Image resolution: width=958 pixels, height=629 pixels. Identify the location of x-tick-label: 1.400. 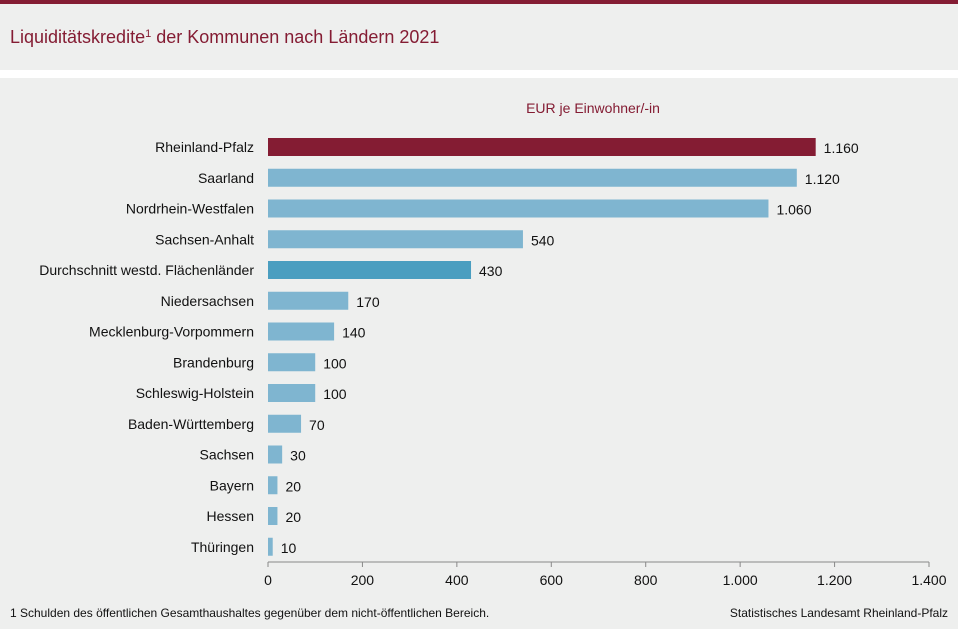
(928, 580).